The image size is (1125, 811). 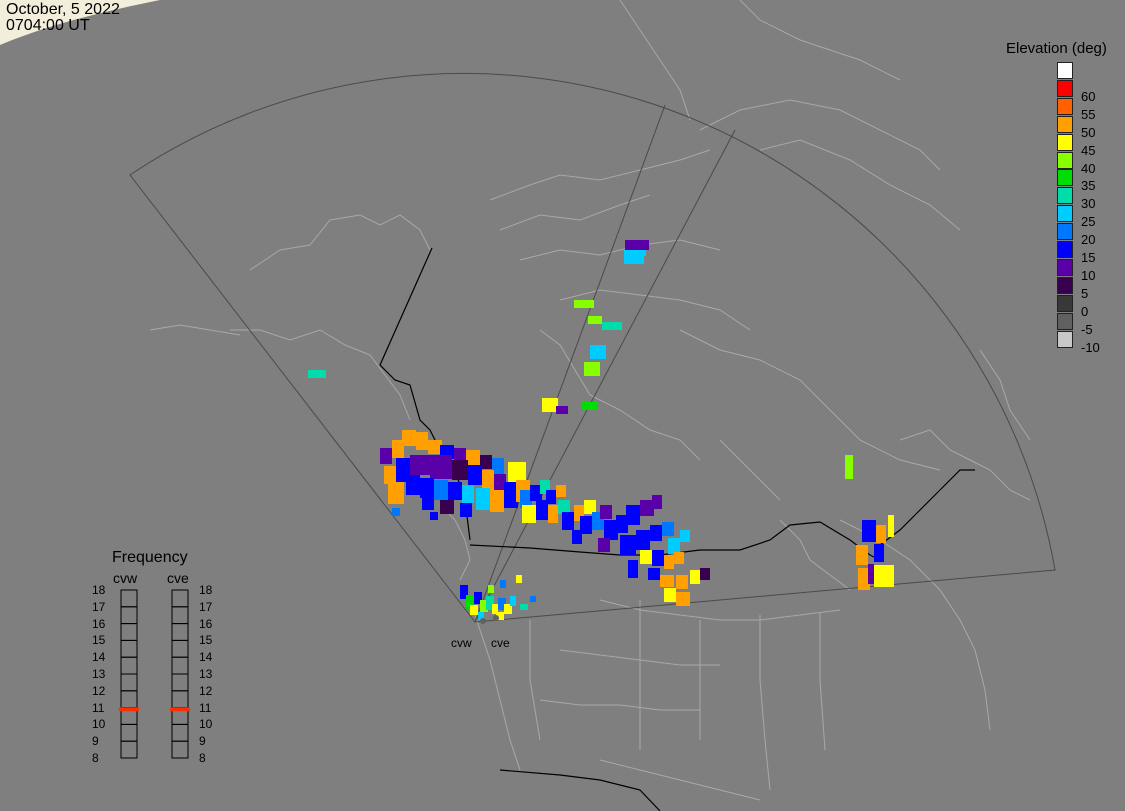 What do you see at coordinates (99, 674) in the screenshot?
I see `frequency-tick-left: 13` at bounding box center [99, 674].